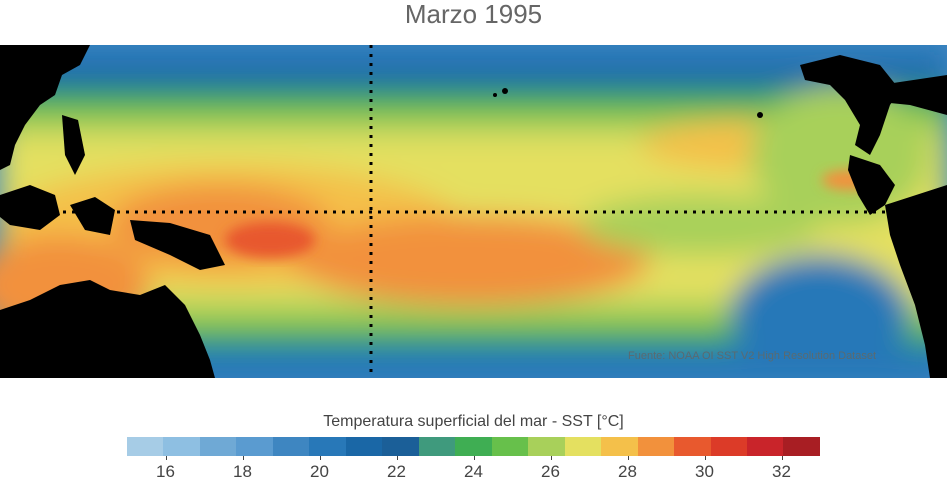 This screenshot has width=947, height=482. What do you see at coordinates (550, 471) in the screenshot?
I see `colorbar-tick-label: 26` at bounding box center [550, 471].